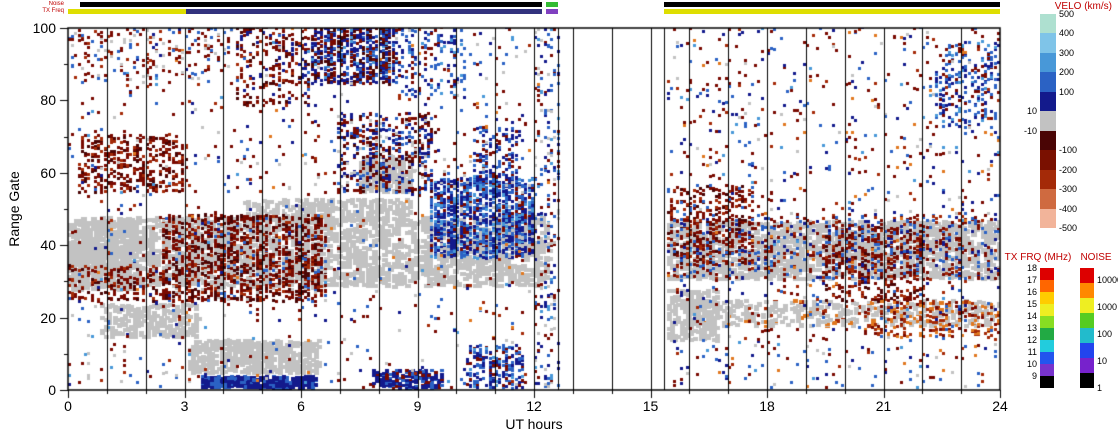  I want to click on noise-strip-label: Noise, so click(56, 4).